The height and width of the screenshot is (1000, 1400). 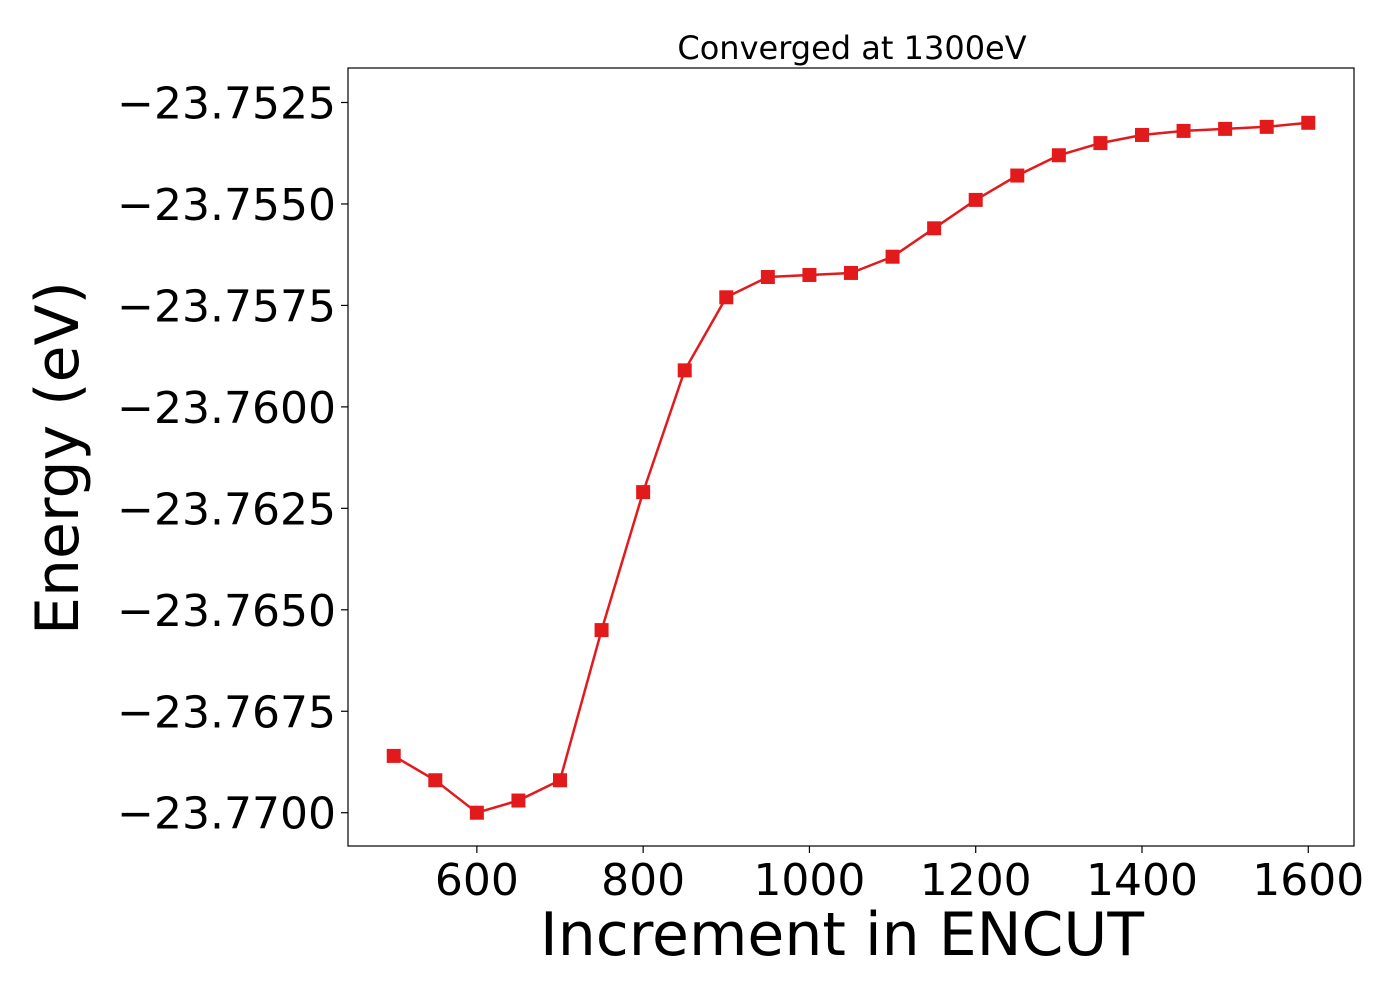 I want to click on x-axis-label: Increment in ENCUT, so click(x=842, y=935).